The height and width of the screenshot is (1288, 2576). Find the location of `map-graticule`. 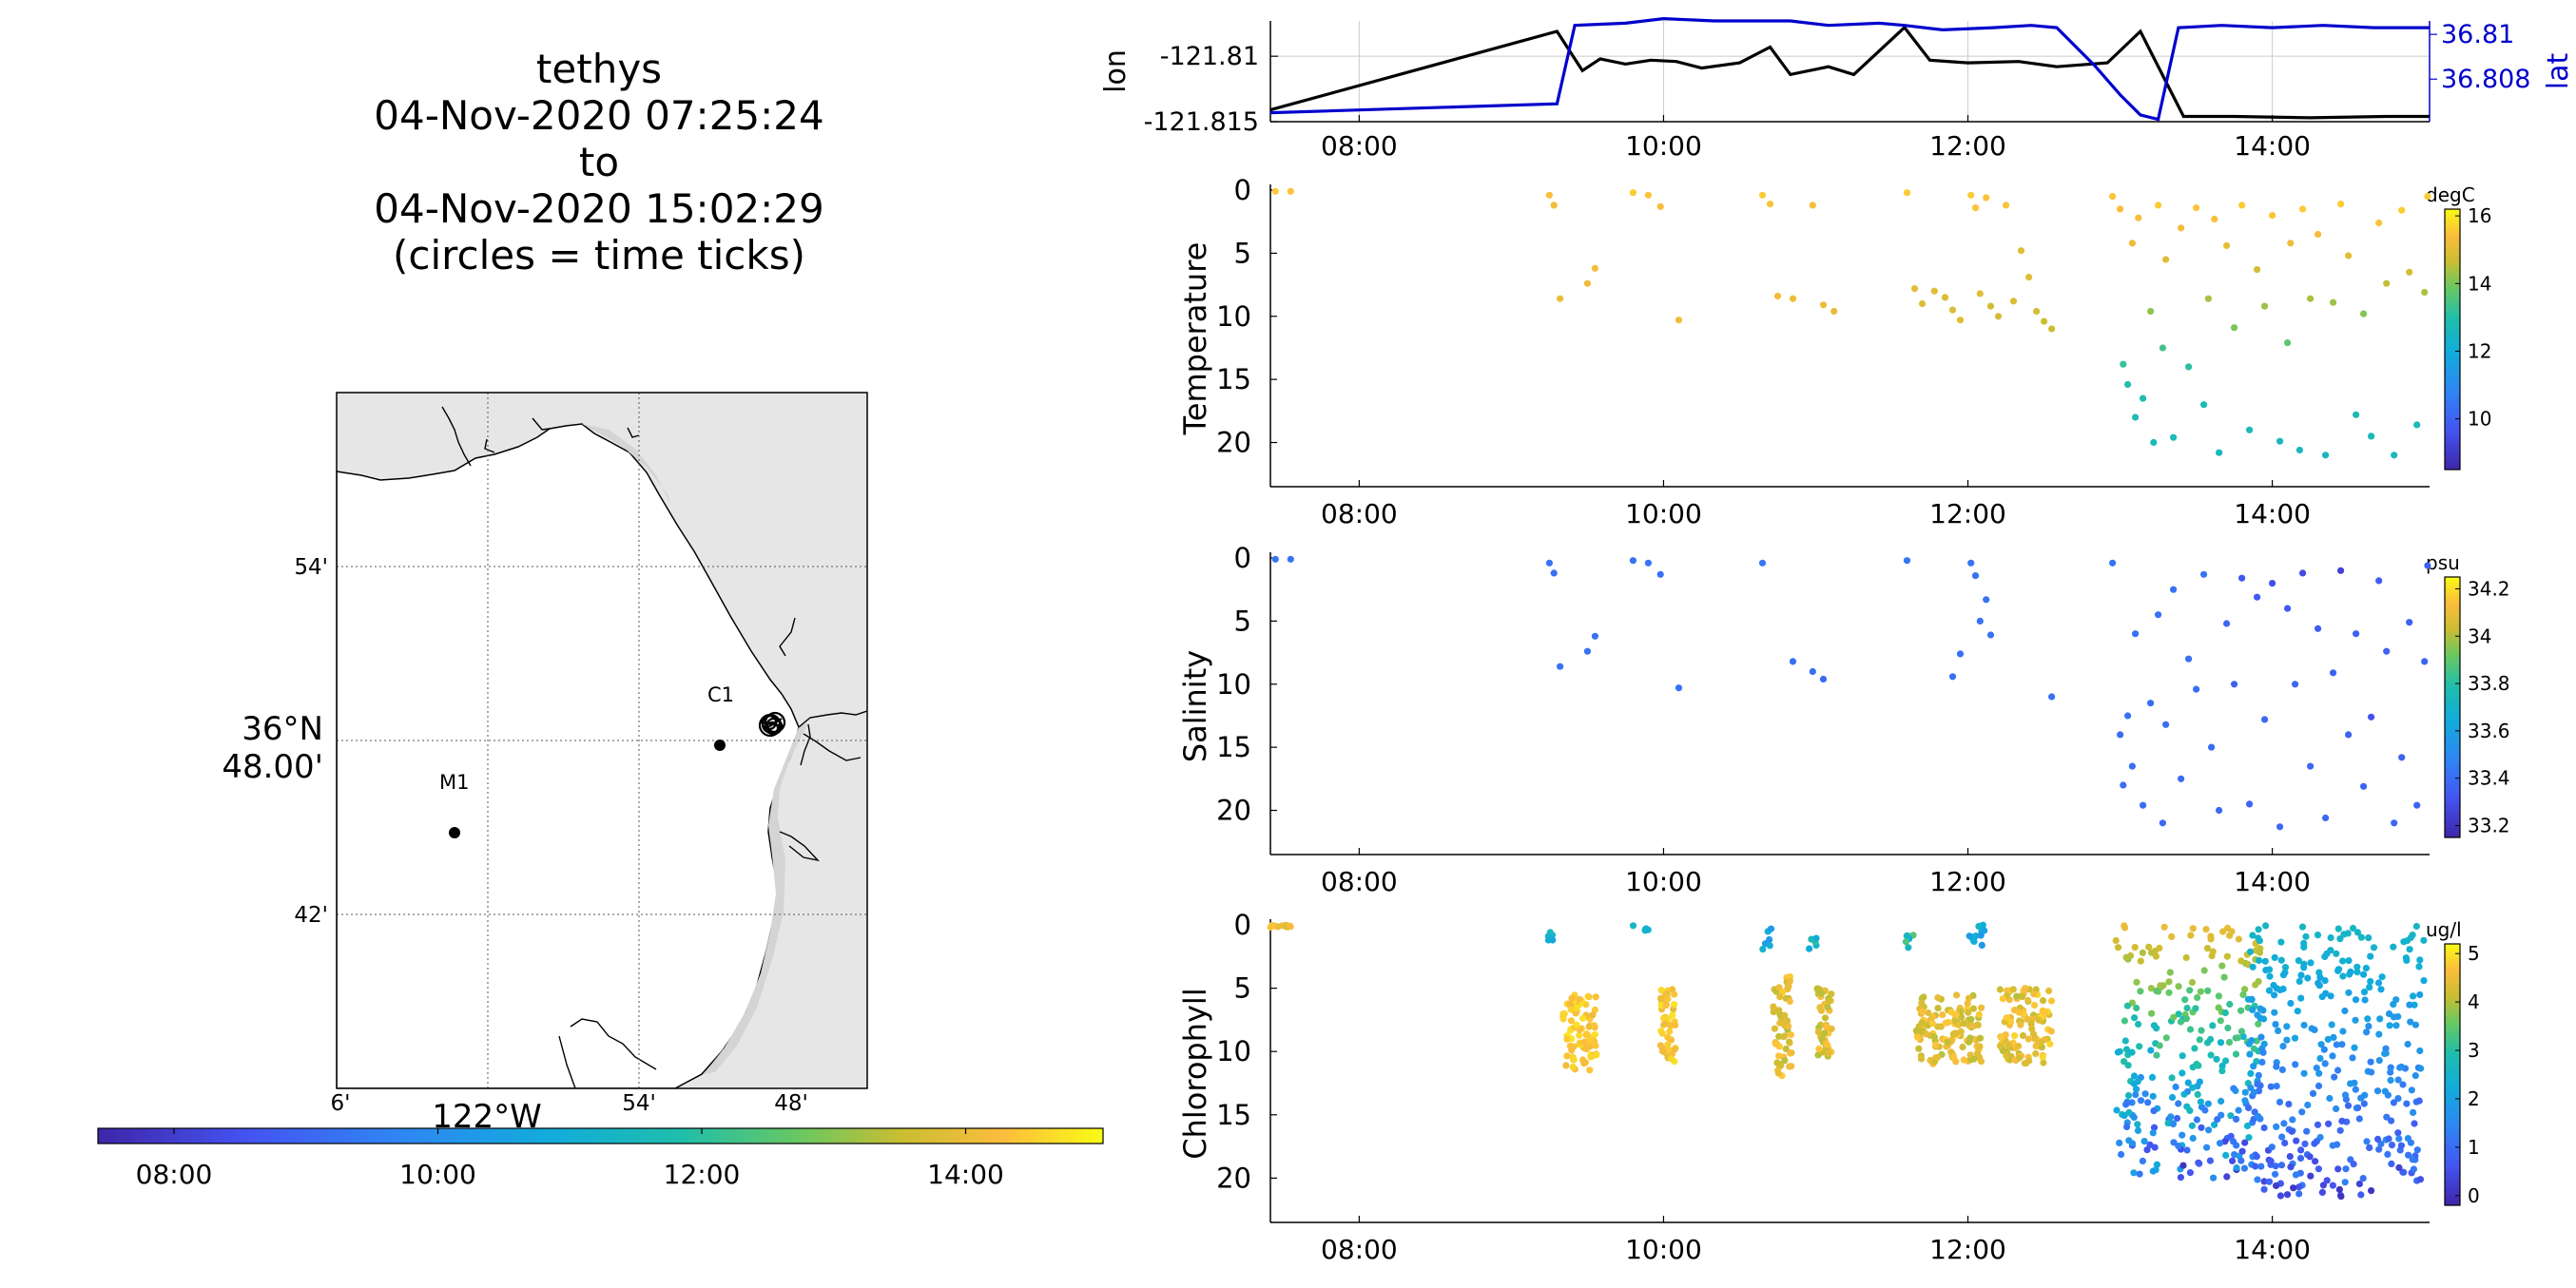

map-graticule is located at coordinates (602, 741).